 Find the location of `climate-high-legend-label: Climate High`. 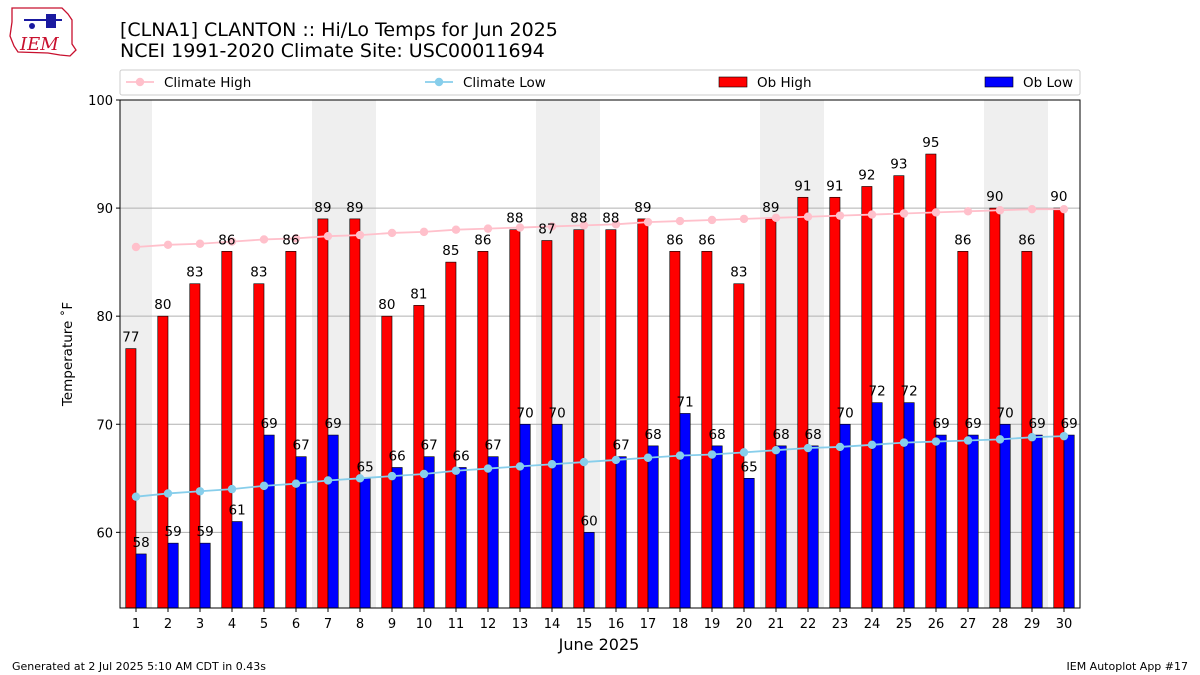

climate-high-legend-label: Climate High is located at coordinates (207, 83).